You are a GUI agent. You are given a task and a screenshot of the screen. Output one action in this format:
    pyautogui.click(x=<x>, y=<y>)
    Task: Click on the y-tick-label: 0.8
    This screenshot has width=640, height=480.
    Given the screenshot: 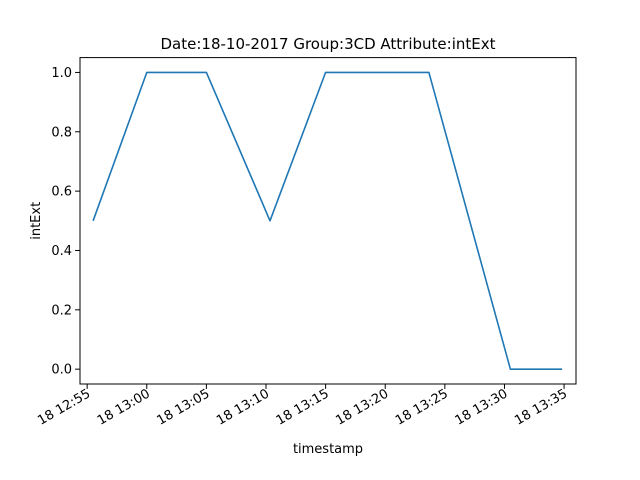 What is the action you would take?
    pyautogui.click(x=61, y=132)
    